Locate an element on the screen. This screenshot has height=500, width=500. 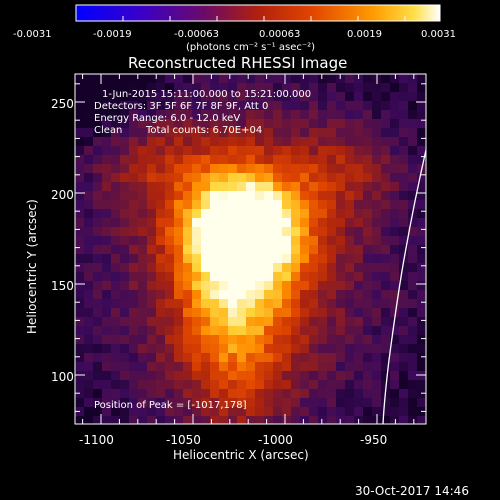
x-tick-label-950: -950 is located at coordinates (373, 440).